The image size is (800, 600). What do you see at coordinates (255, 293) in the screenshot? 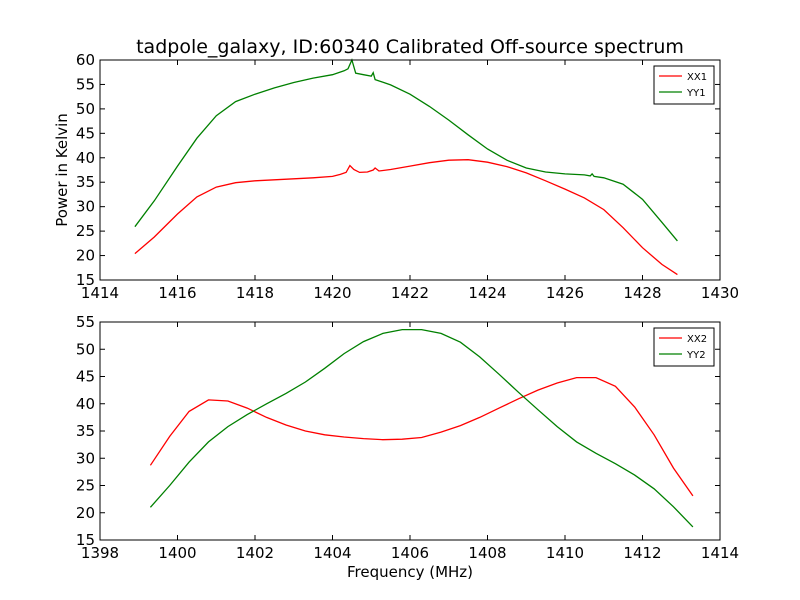
I see `top-x-tick-label: 1418` at bounding box center [255, 293].